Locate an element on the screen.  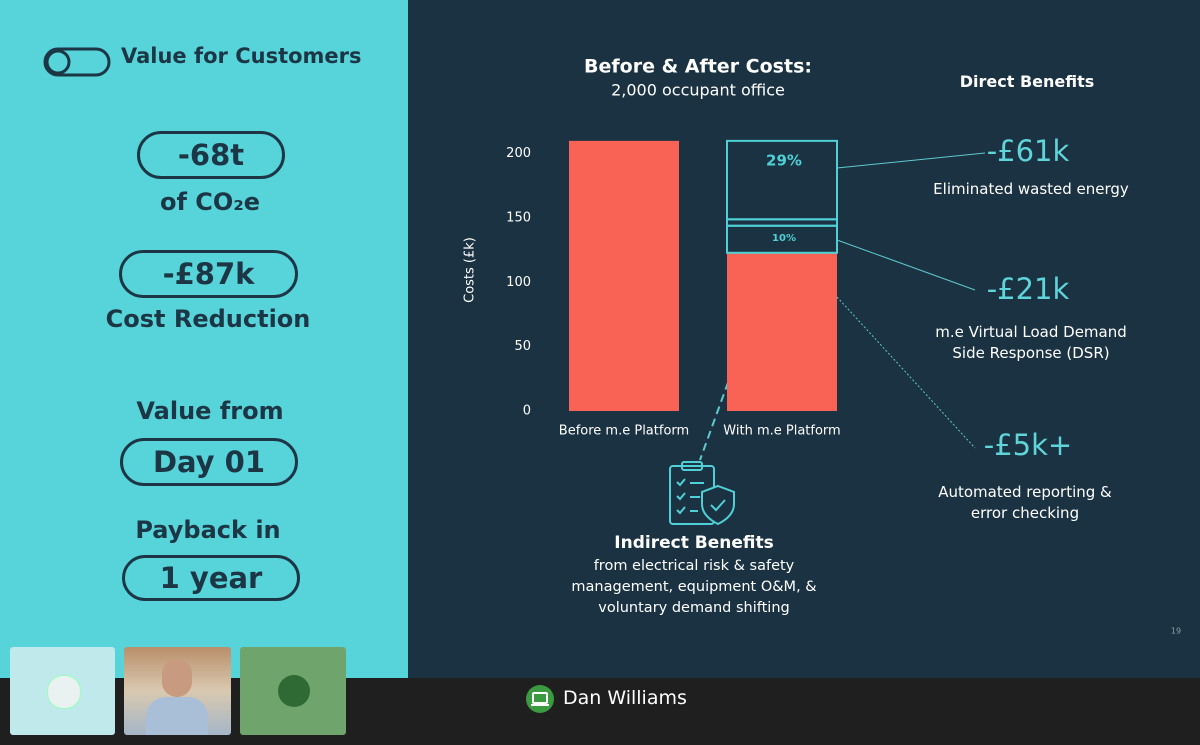
speaker-icon is located at coordinates (540, 699).